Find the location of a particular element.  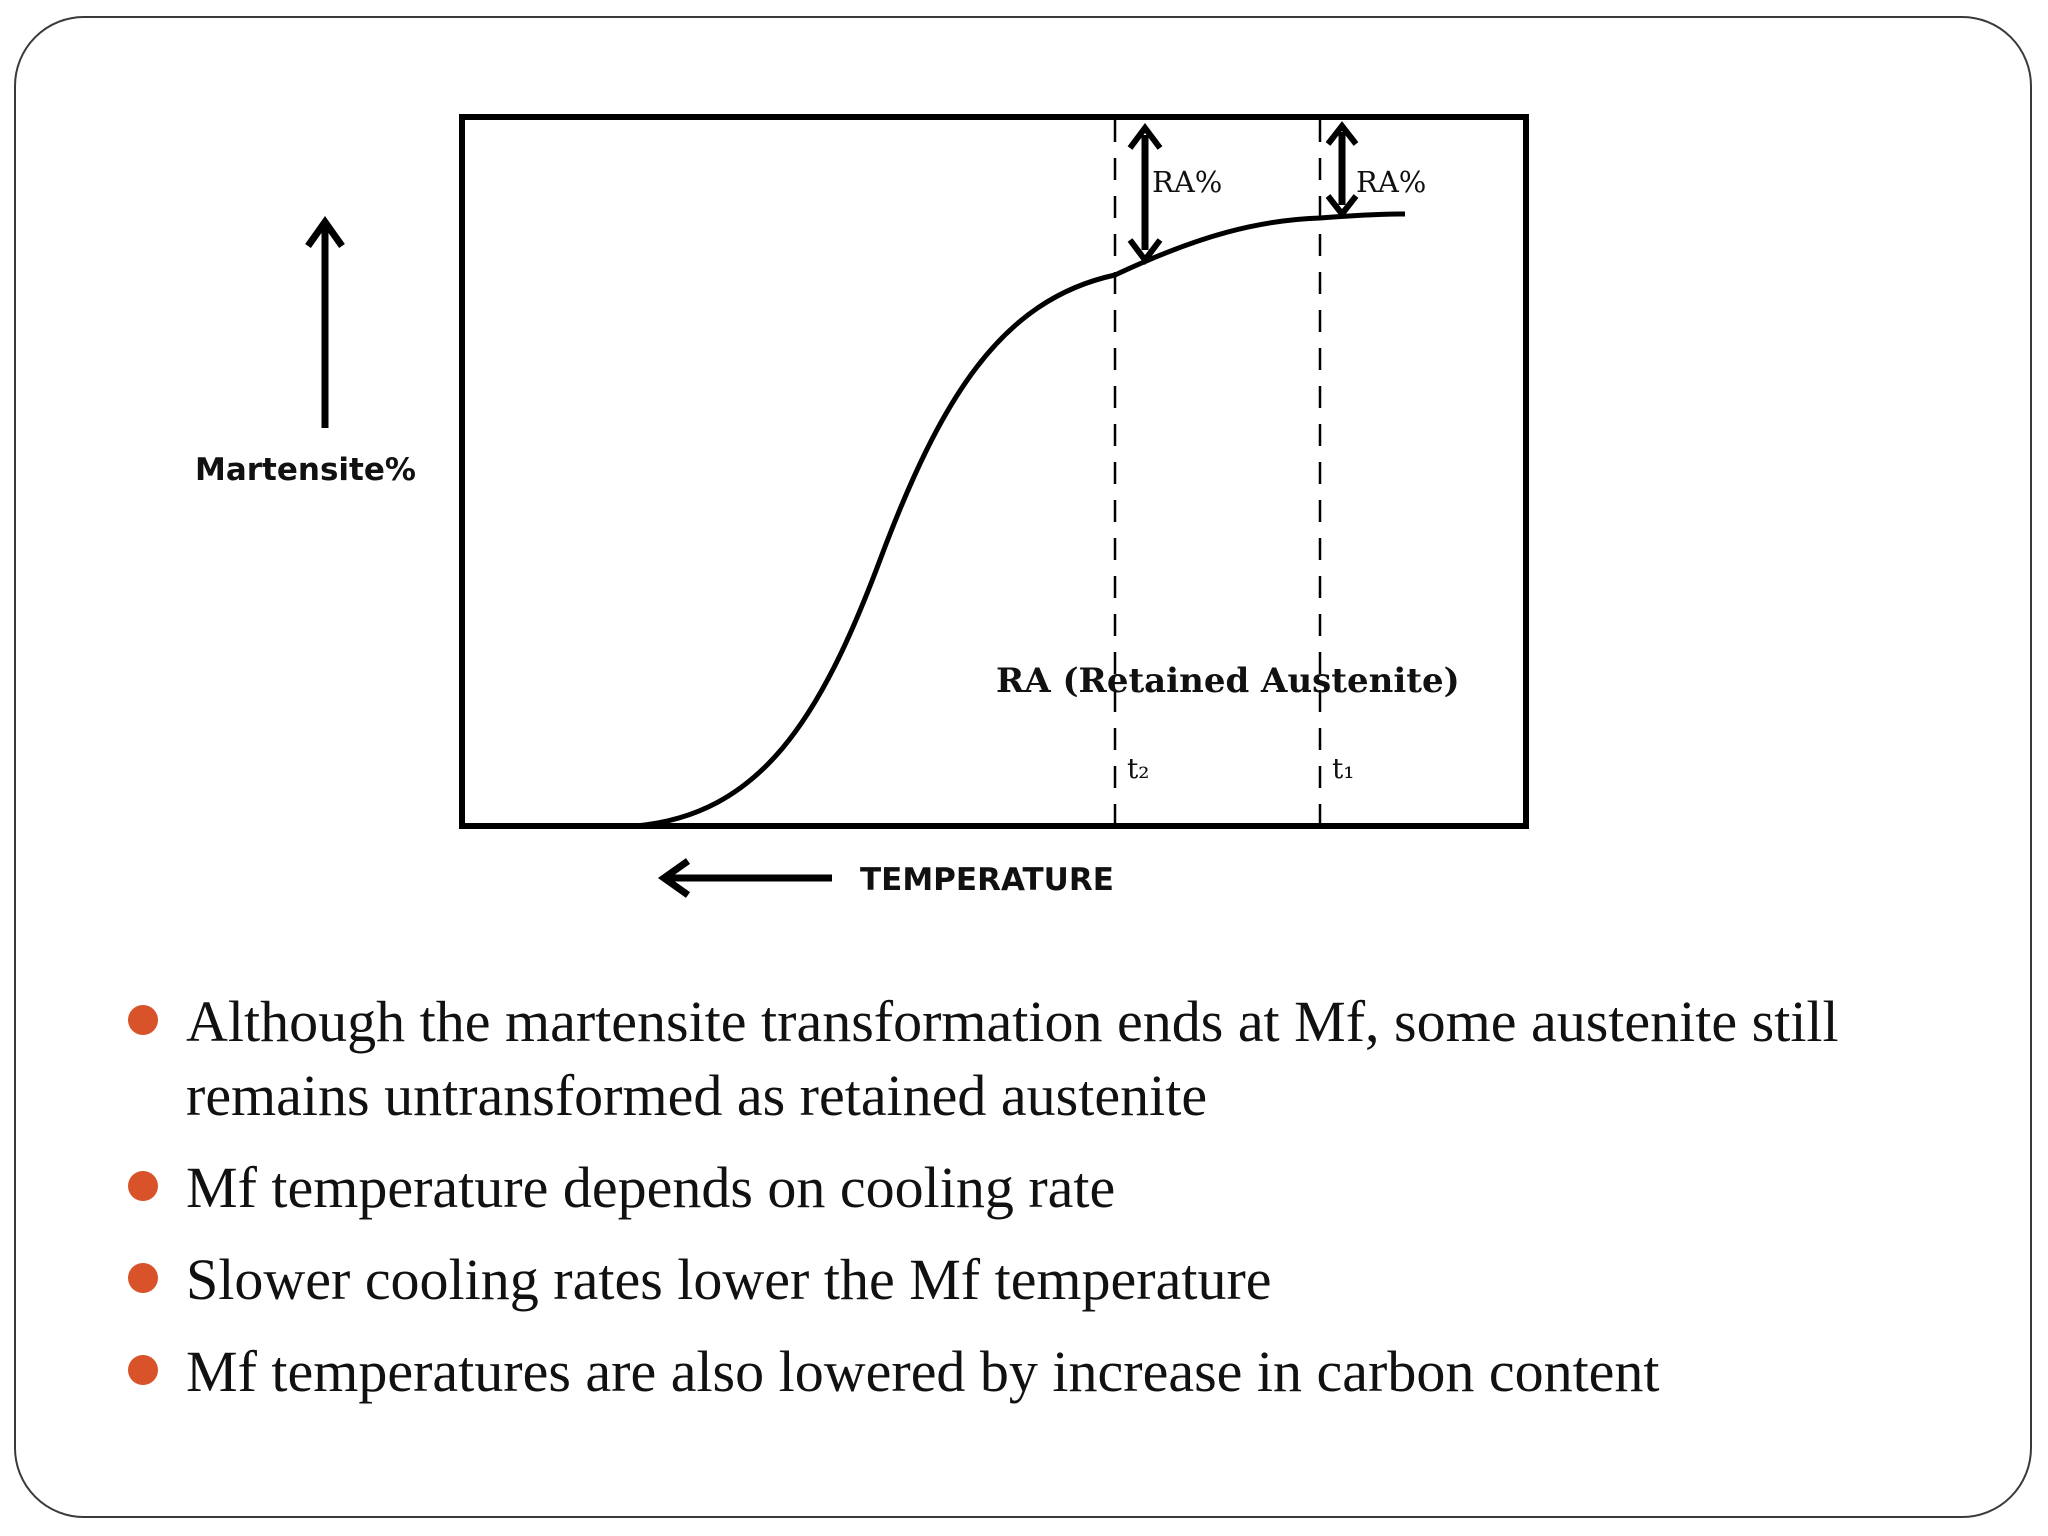

ra-arrow-t2 is located at coordinates (1145, 194).